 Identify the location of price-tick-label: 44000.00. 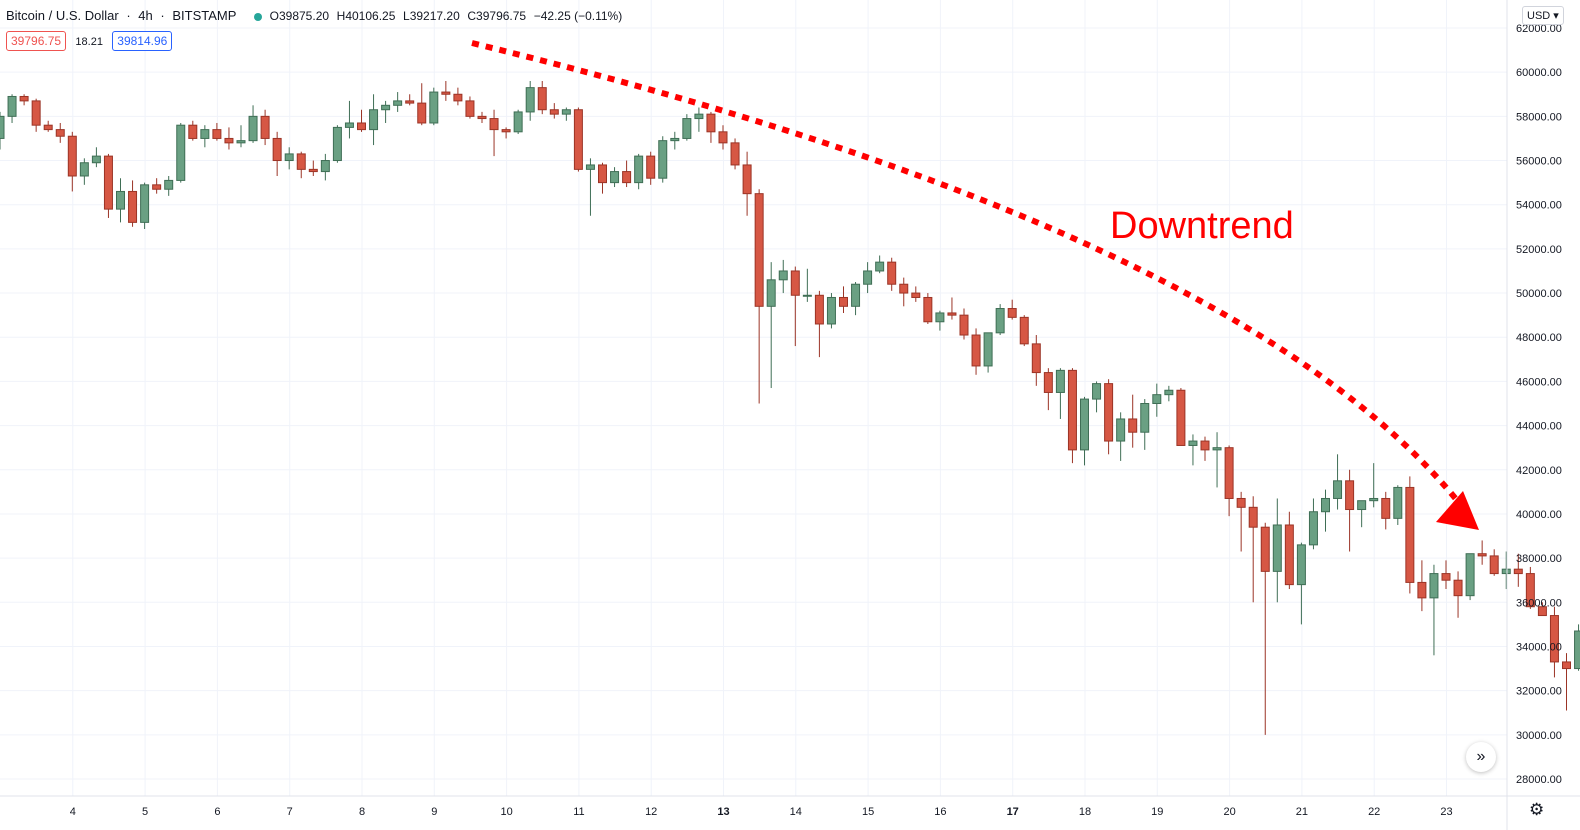
(1539, 427).